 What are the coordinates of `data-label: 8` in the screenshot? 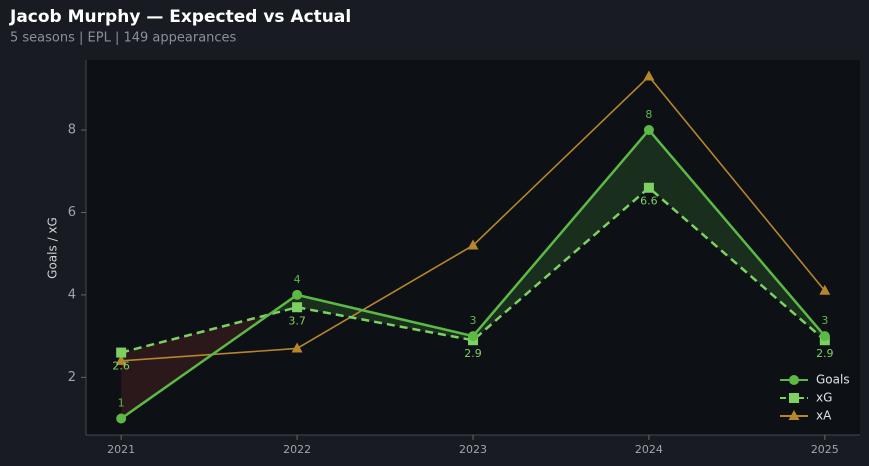 It's located at (648, 114).